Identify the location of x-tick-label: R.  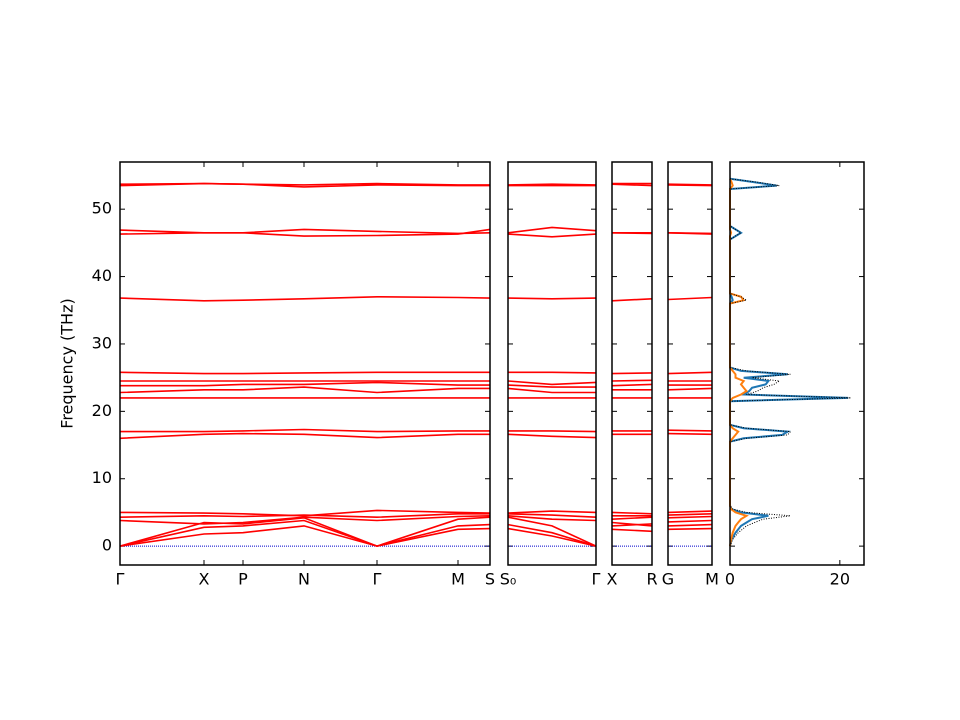
(651, 579).